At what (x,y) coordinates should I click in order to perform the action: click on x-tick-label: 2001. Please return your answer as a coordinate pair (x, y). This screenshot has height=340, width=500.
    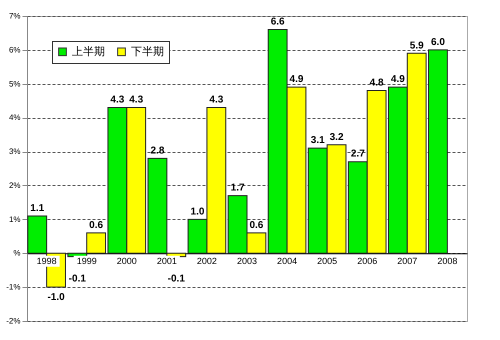
    Looking at the image, I should click on (166, 261).